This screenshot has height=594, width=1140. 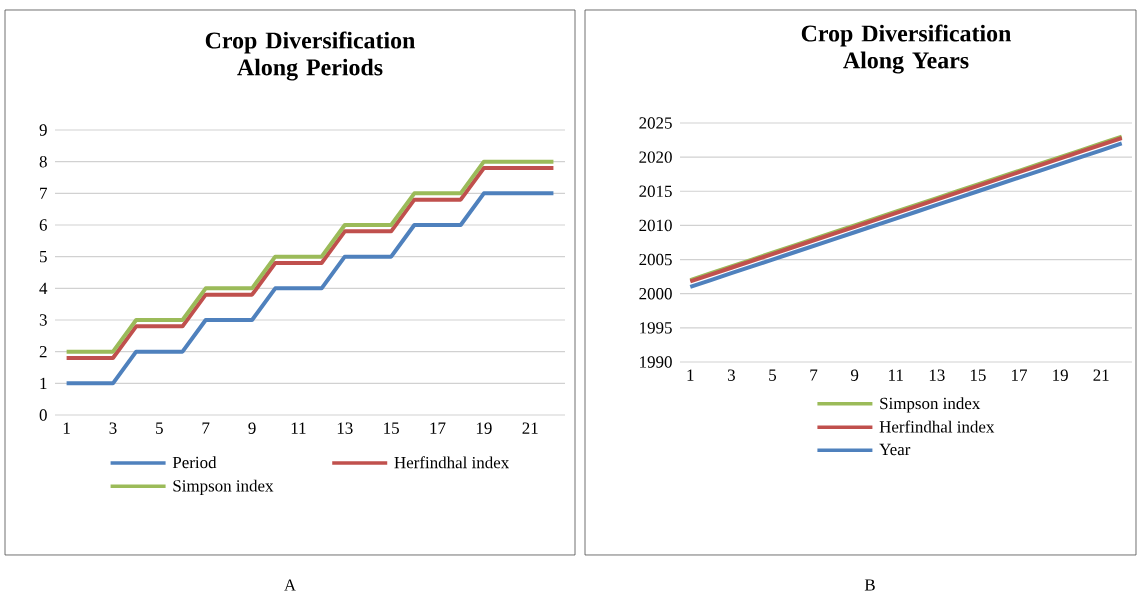 I want to click on text: A, so click(x=290, y=585).